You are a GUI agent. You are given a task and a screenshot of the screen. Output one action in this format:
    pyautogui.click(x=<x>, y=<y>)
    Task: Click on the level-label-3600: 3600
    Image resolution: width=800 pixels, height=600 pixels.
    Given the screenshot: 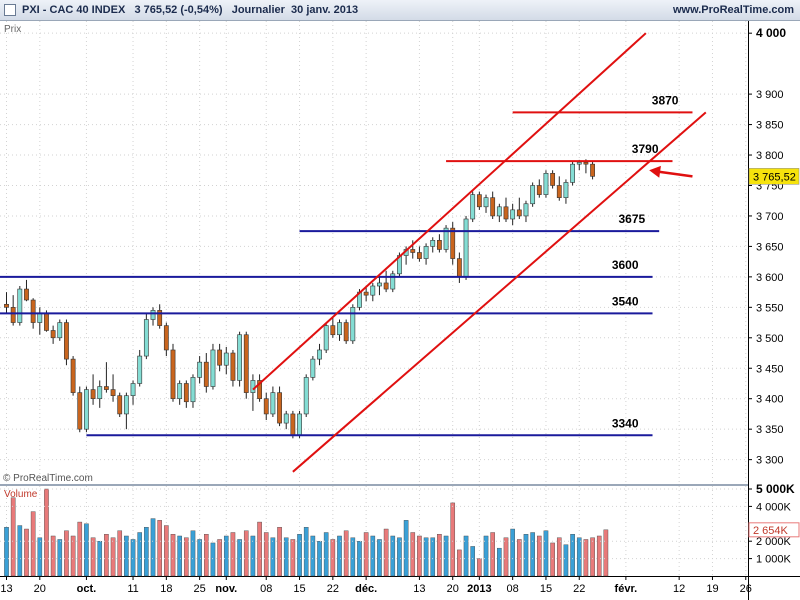 What is the action you would take?
    pyautogui.click(x=625, y=265)
    